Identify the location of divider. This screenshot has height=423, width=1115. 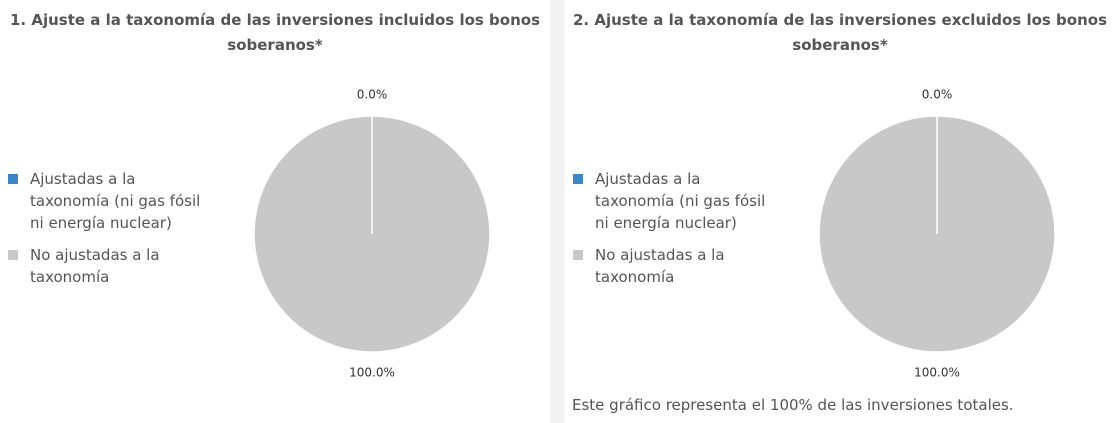
(557, 211).